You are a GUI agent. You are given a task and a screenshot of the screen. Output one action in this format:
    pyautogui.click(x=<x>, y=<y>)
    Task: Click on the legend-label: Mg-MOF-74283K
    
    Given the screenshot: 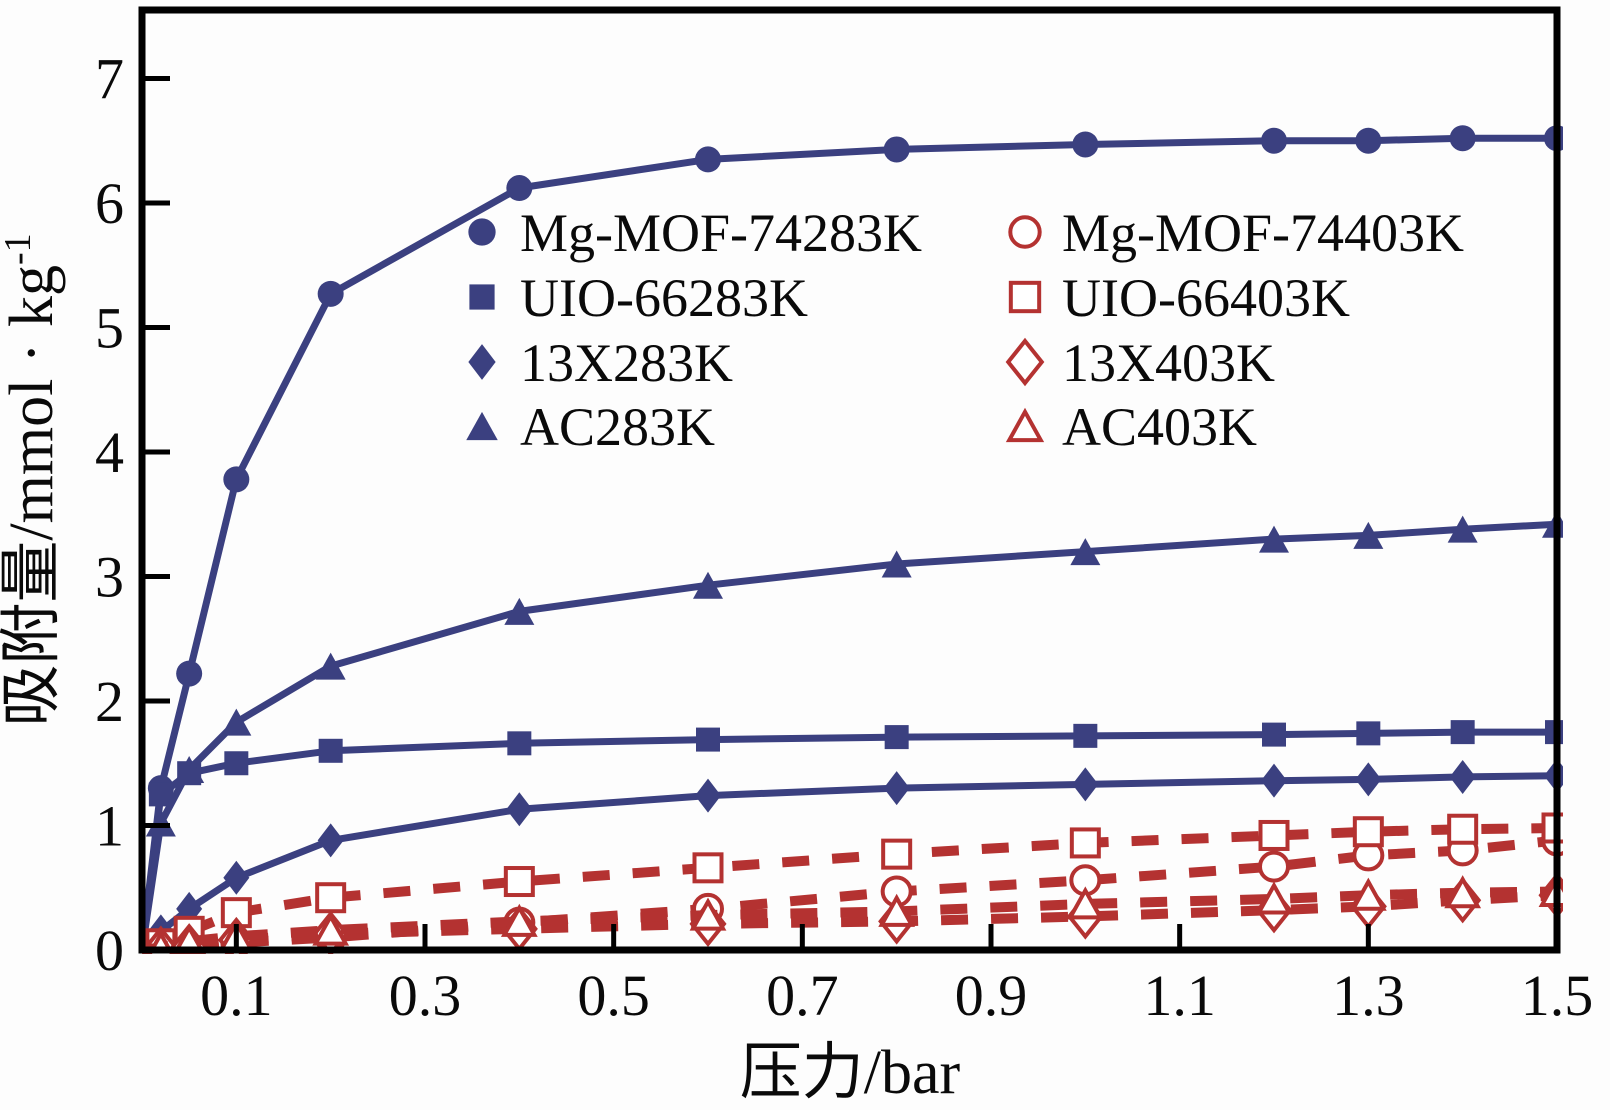 What is the action you would take?
    pyautogui.click(x=721, y=233)
    